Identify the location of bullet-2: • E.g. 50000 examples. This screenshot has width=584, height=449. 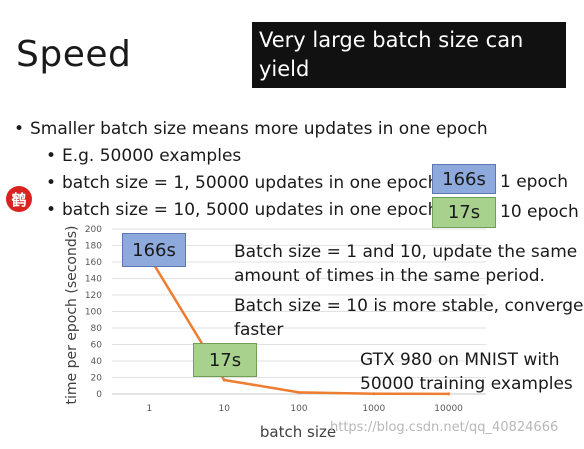
(144, 156).